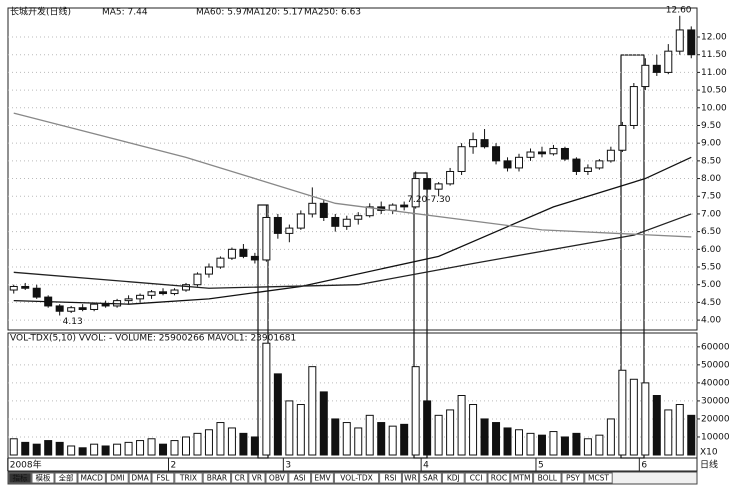  I want to click on tab-label: RSI, so click(390, 478).